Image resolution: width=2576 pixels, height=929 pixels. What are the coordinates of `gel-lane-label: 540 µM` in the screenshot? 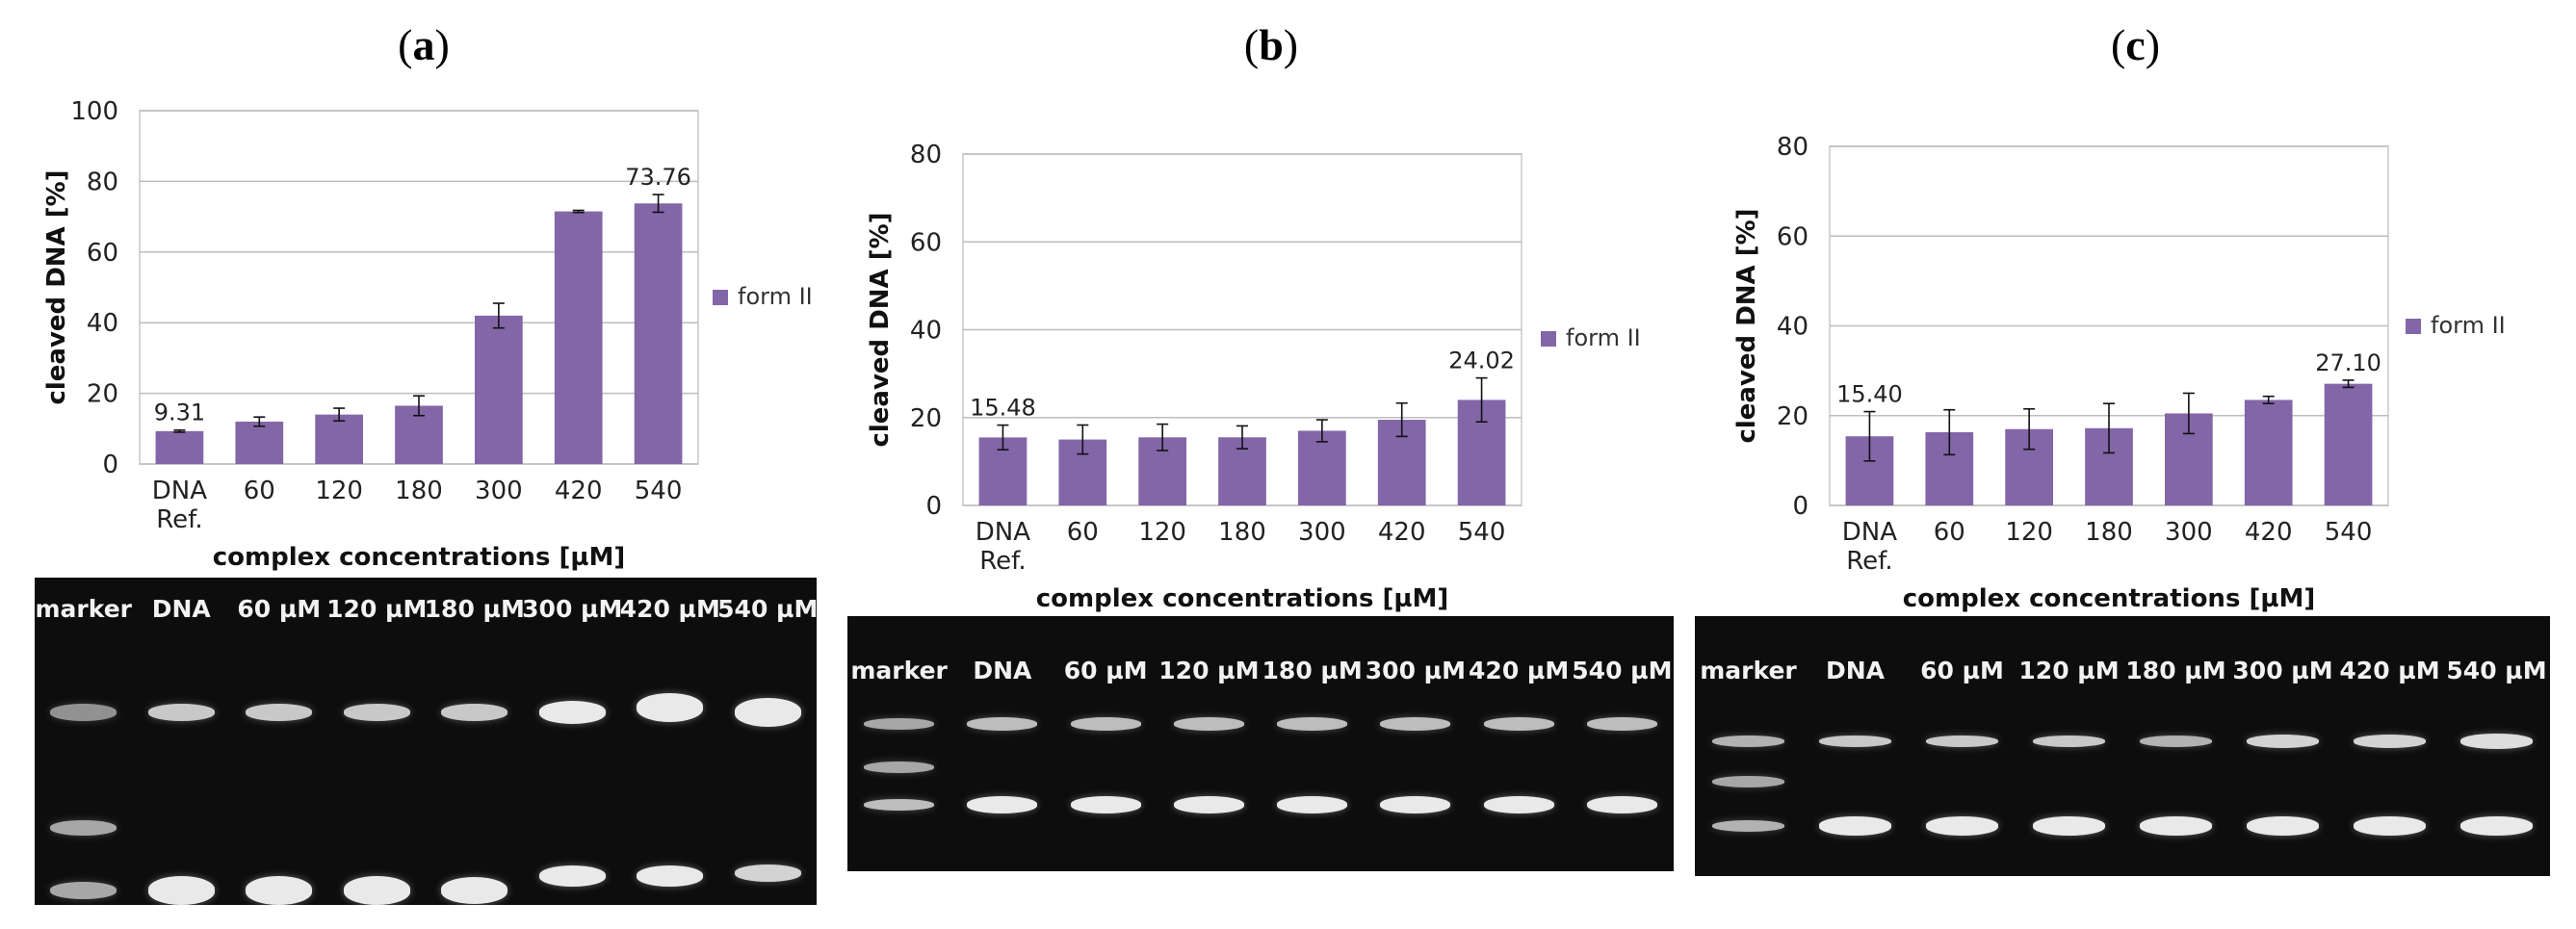 It's located at (768, 609).